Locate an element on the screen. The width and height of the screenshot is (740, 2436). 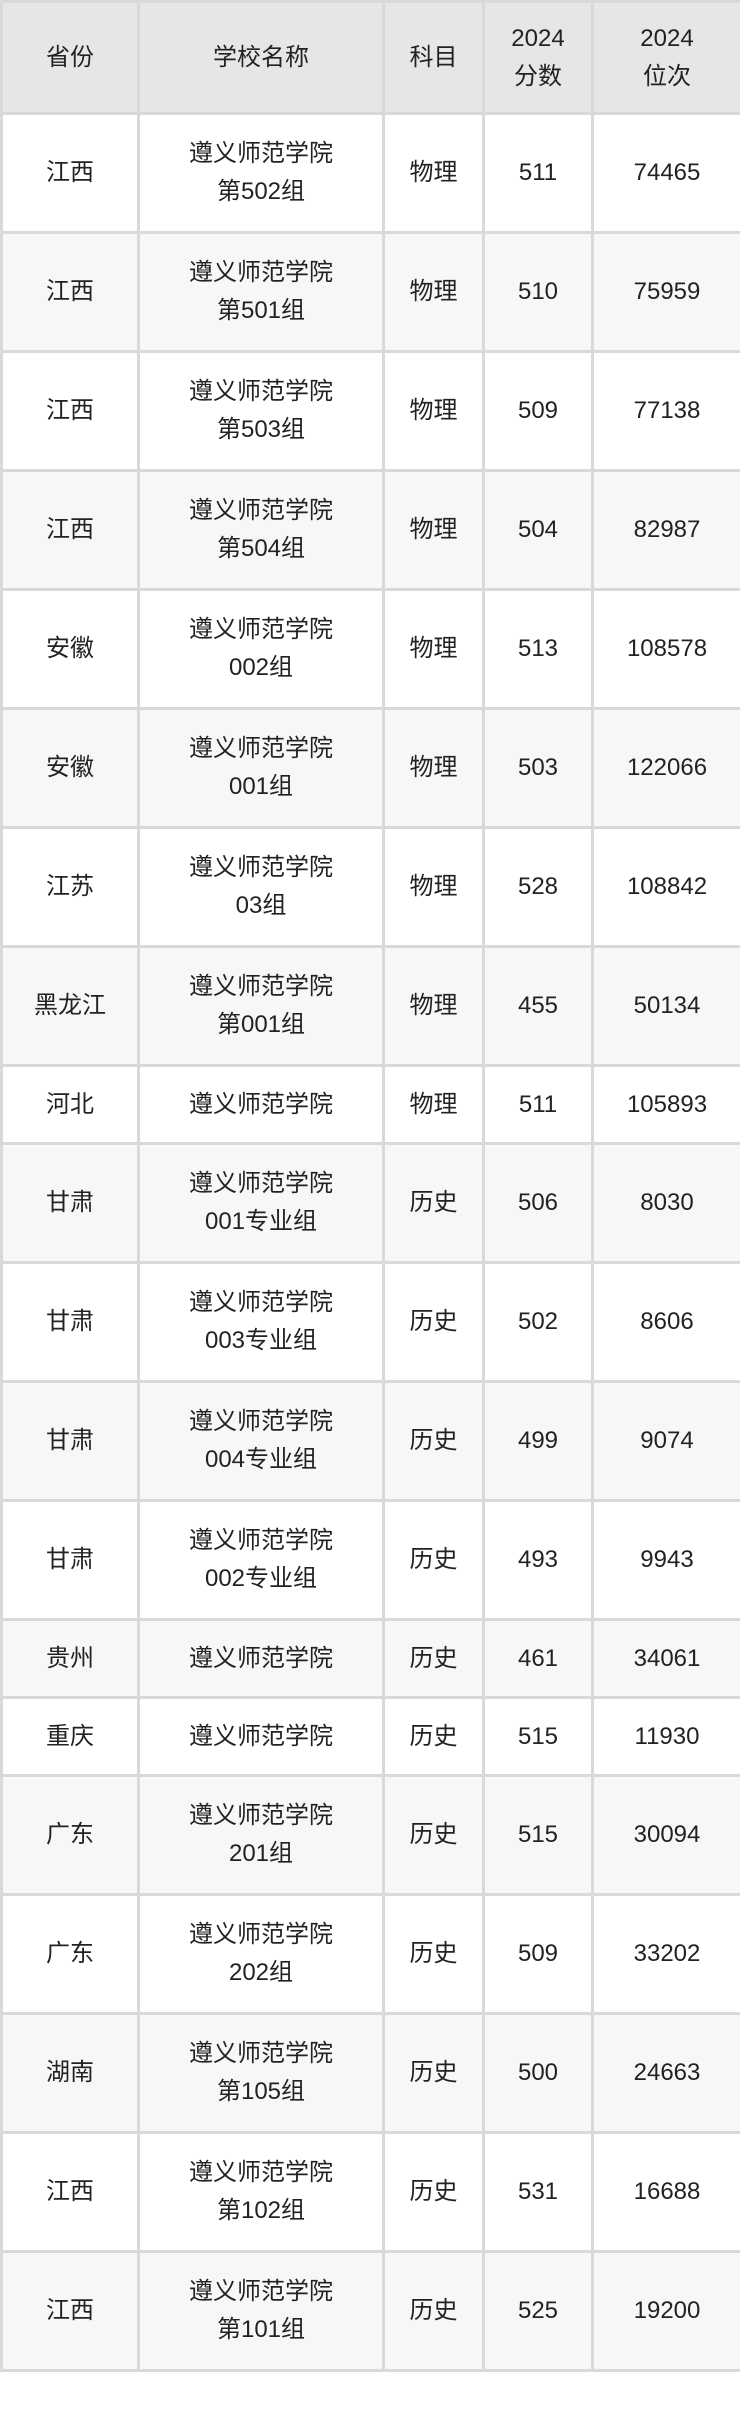
province-cell: 江苏 is located at coordinates (70, 887).